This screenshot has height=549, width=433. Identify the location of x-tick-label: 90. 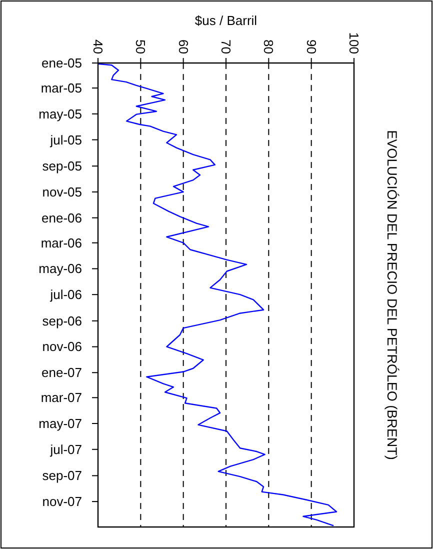
(311, 47).